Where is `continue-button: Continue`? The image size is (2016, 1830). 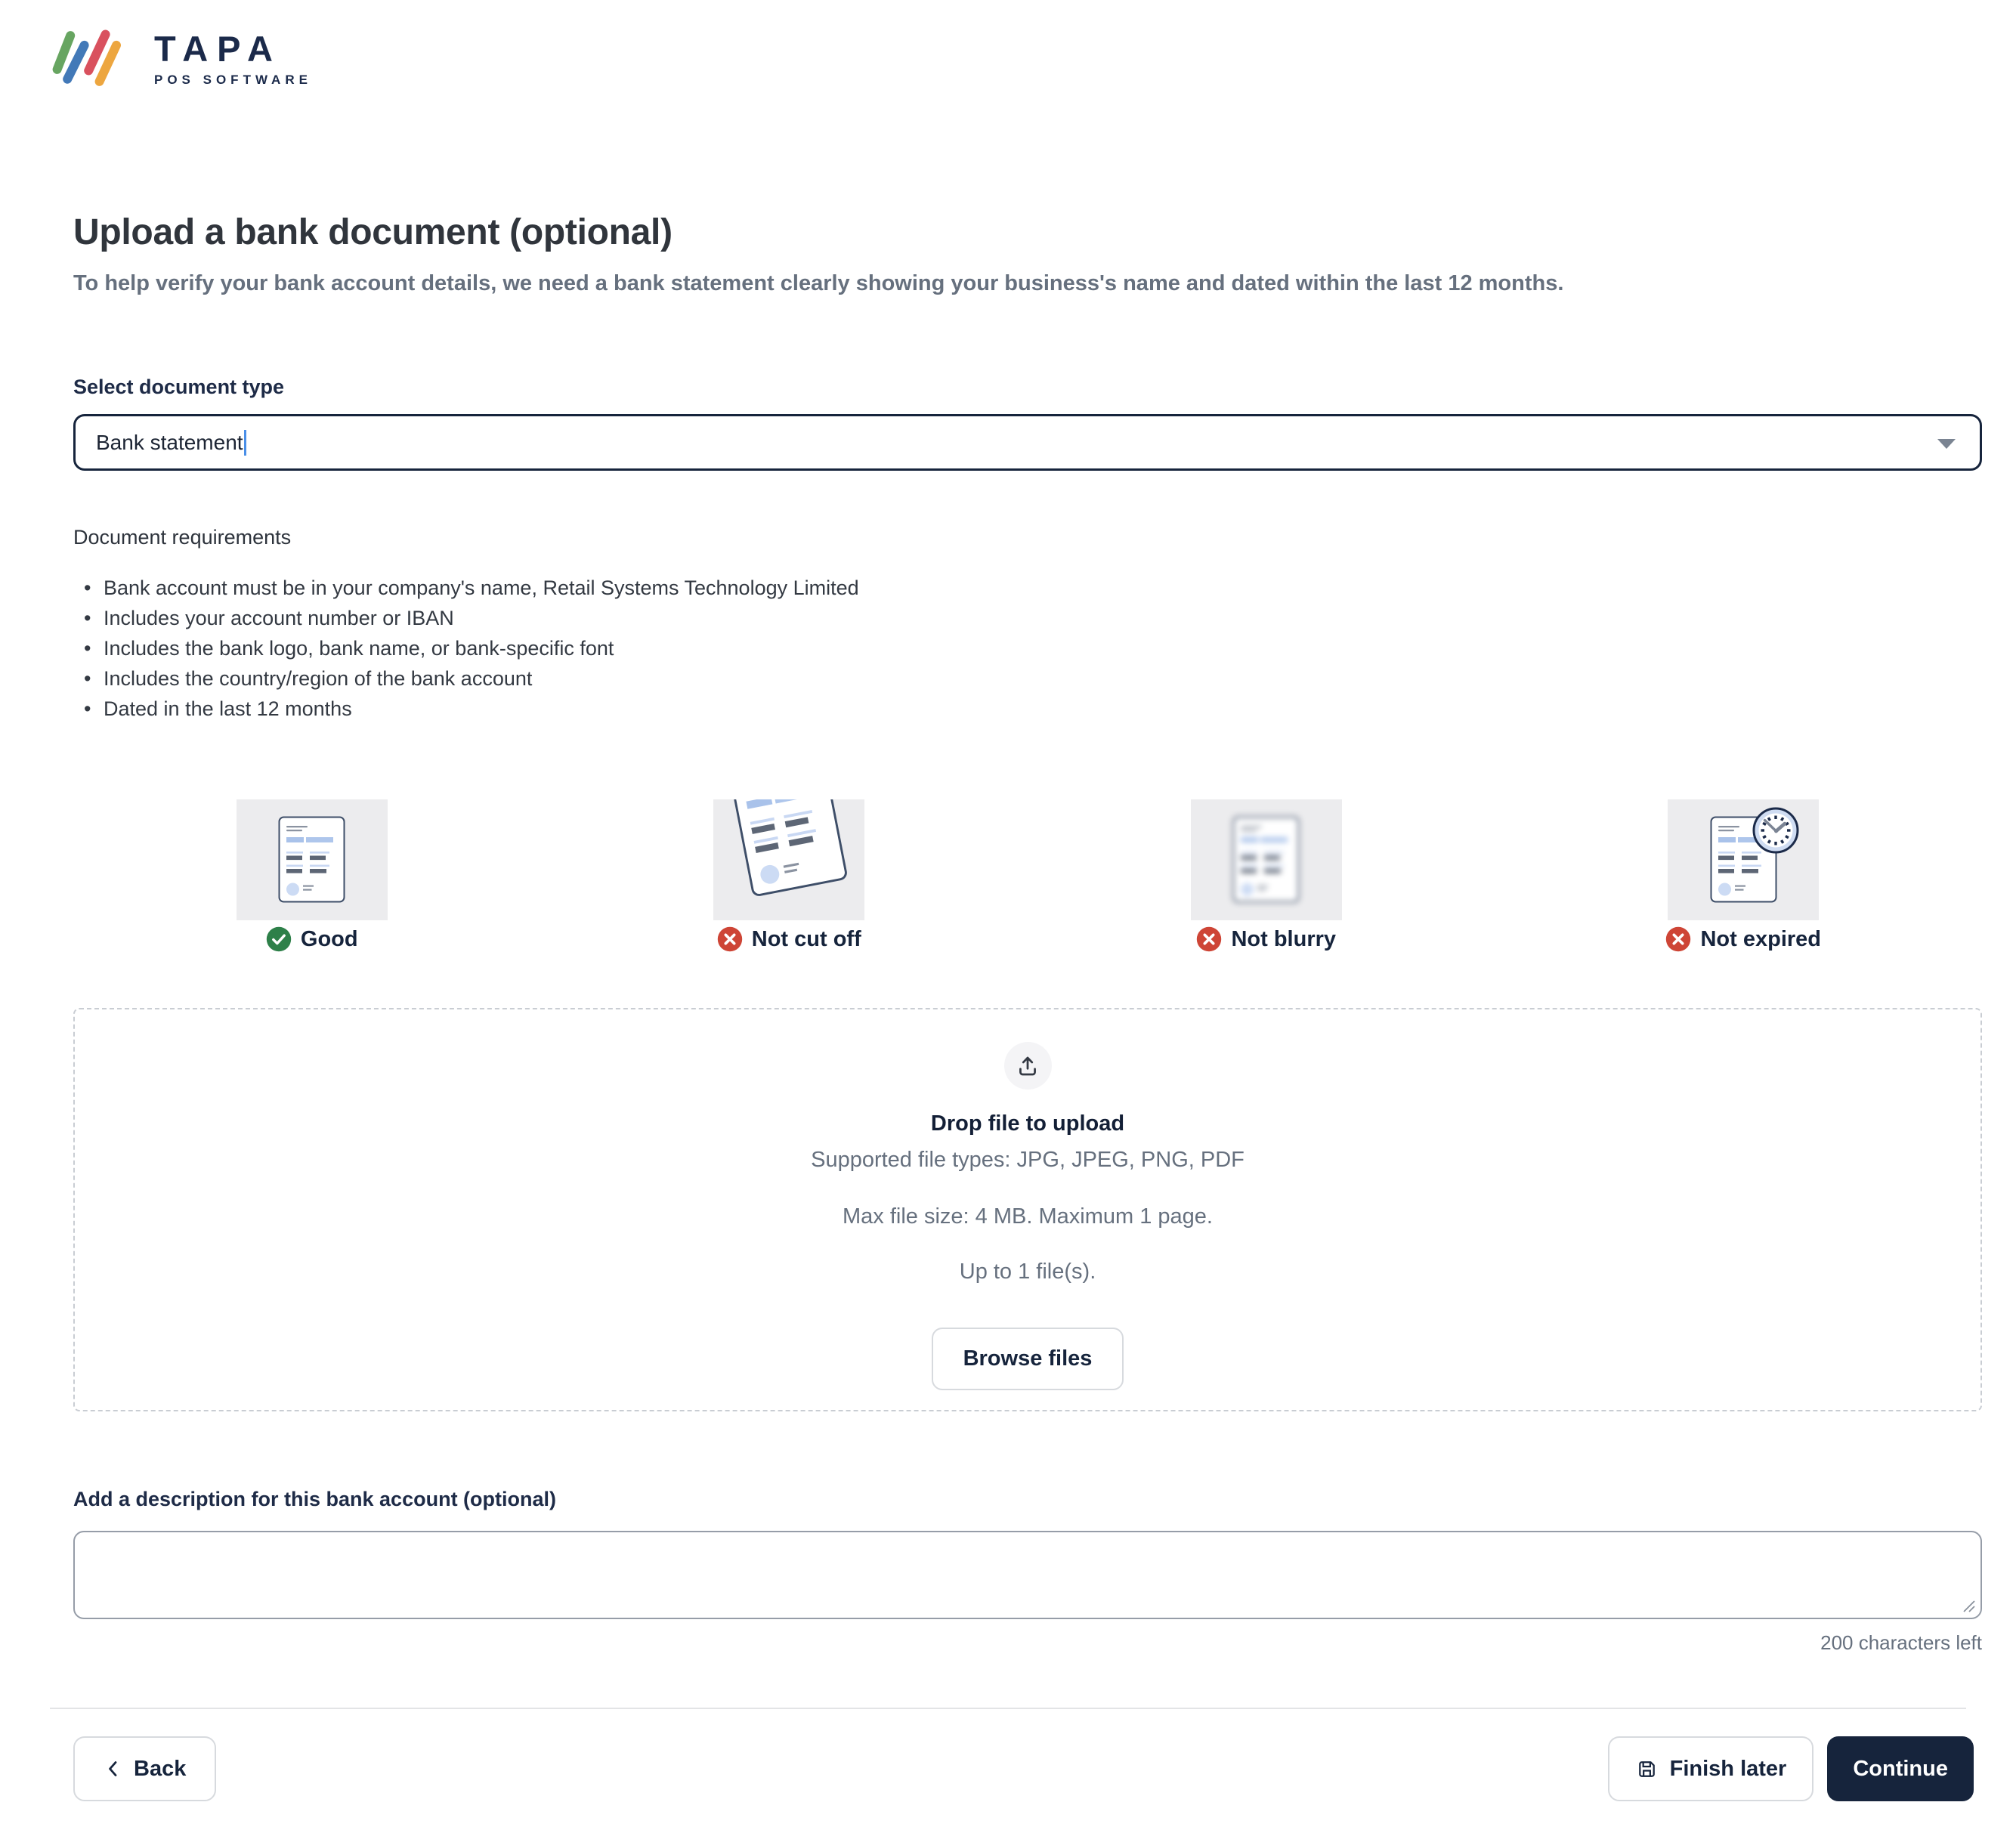
continue-button: Continue is located at coordinates (1900, 1769).